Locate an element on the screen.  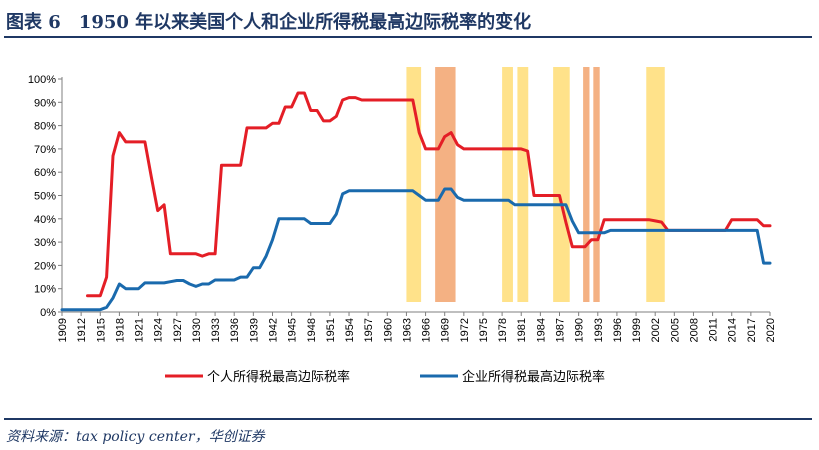
x-tick-label: 2005 is located at coordinates (675, 330).